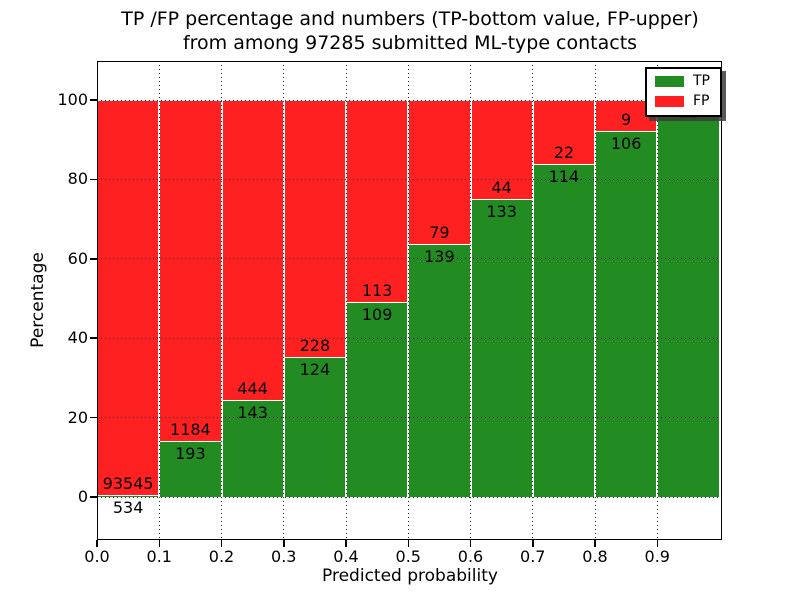 The height and width of the screenshot is (600, 800). What do you see at coordinates (284, 556) in the screenshot?
I see `x-tick-label: 0.3` at bounding box center [284, 556].